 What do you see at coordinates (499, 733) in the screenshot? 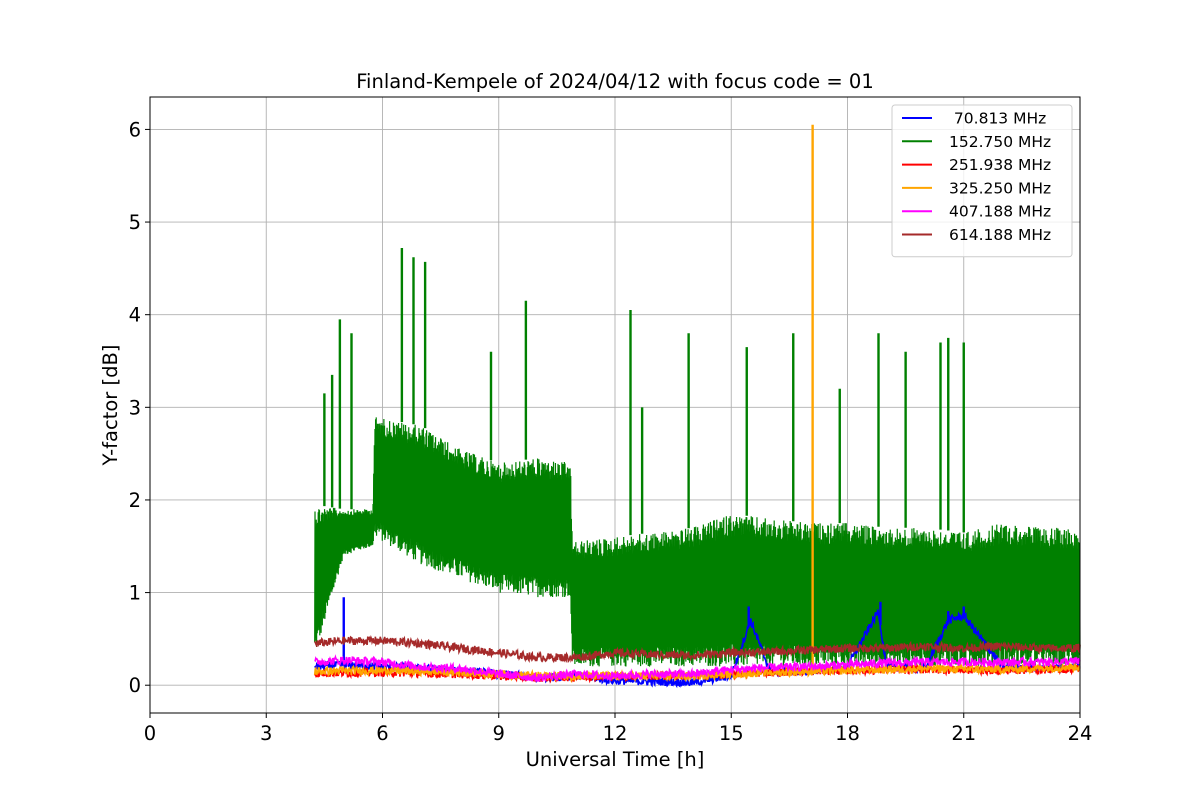
I see `x-tick-label: 9` at bounding box center [499, 733].